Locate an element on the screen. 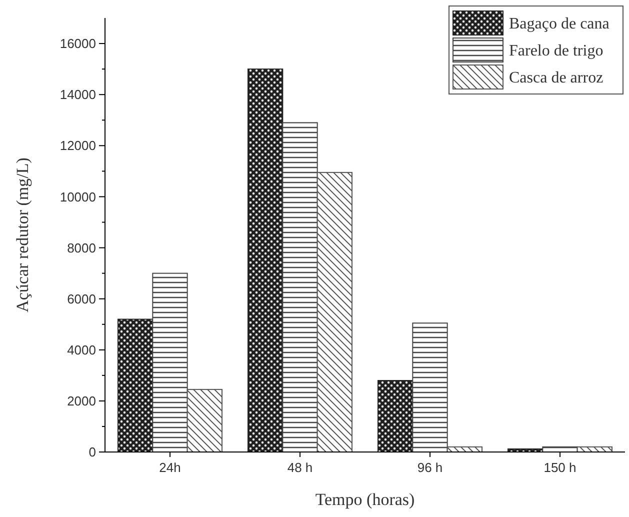 The width and height of the screenshot is (629, 517). y-axis-title: Açúcar redutor (mg/L) is located at coordinates (22, 235).